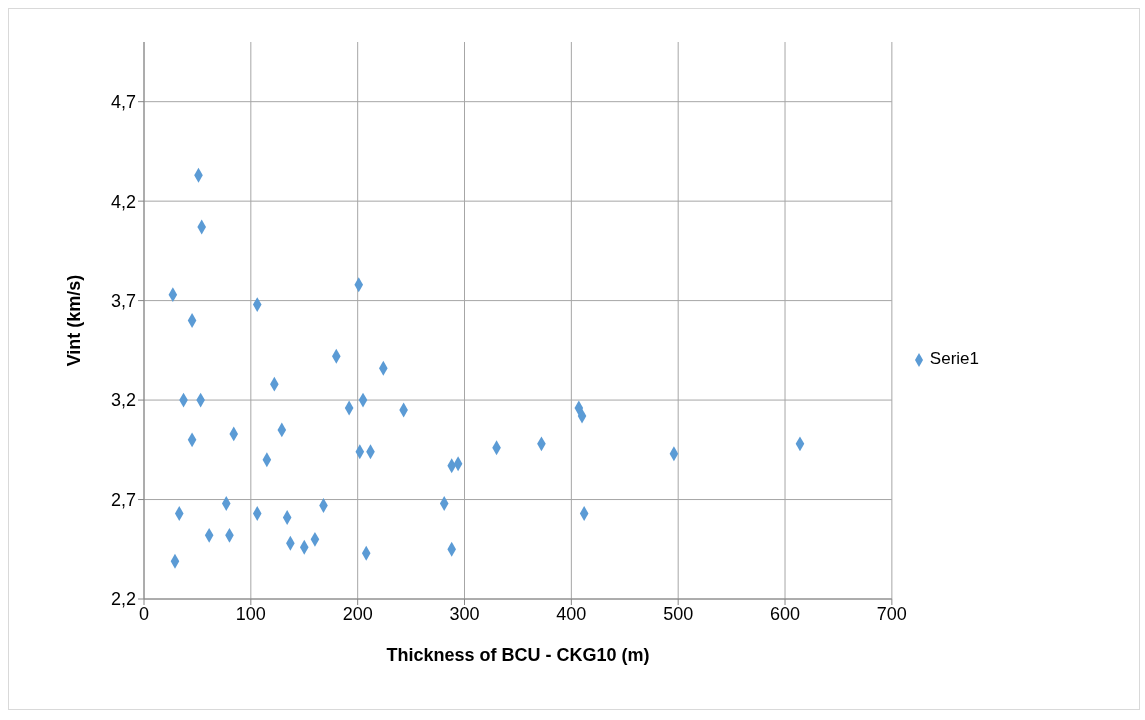  What do you see at coordinates (123, 499) in the screenshot?
I see `y-tick-label: 2,7` at bounding box center [123, 499].